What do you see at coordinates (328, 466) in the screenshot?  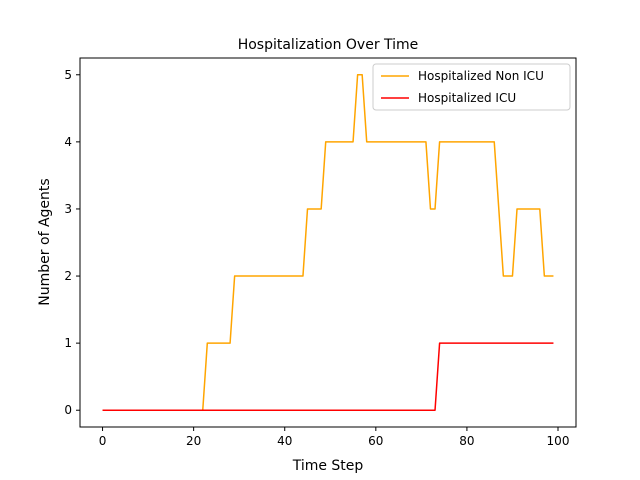 I see `x-axis-label: Time Step` at bounding box center [328, 466].